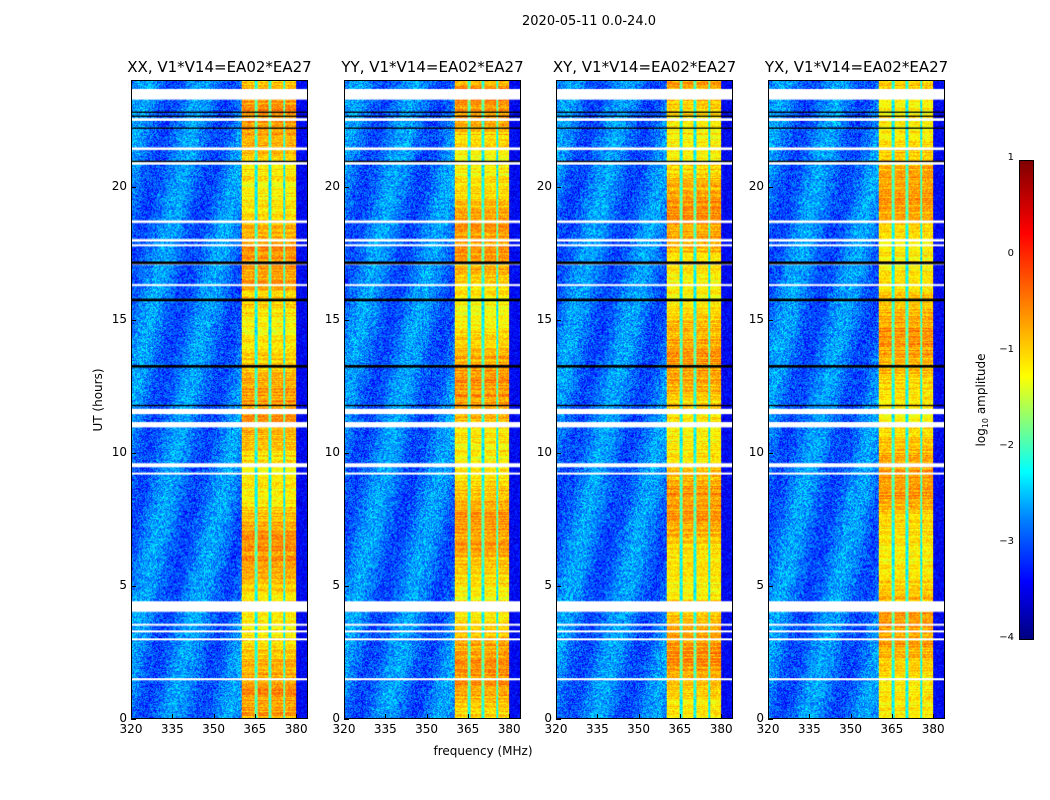  Describe the element at coordinates (980, 385) in the screenshot. I see `colorbar-label-rest: amplitude` at that location.